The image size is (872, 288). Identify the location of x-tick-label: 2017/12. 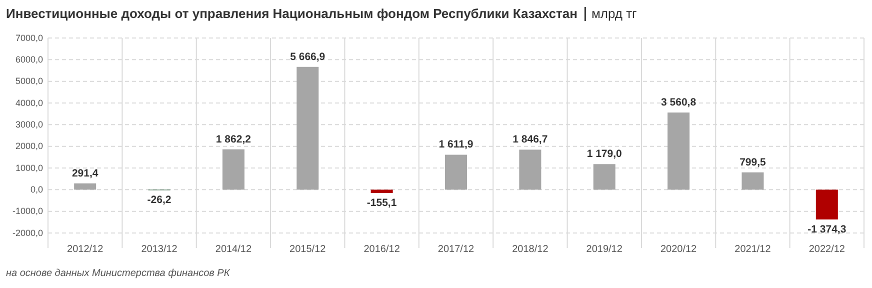
(456, 250).